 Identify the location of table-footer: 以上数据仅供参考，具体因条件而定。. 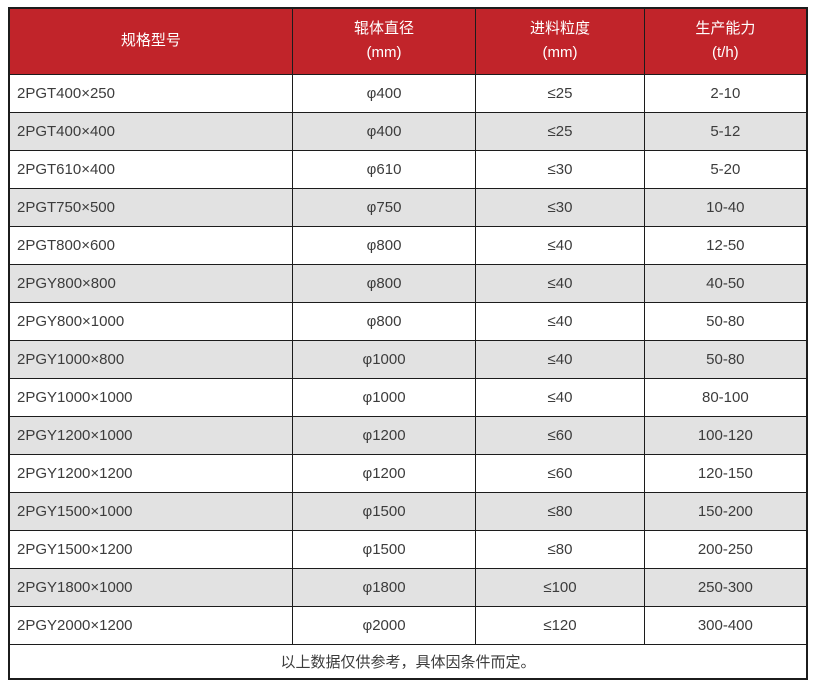
(408, 661).